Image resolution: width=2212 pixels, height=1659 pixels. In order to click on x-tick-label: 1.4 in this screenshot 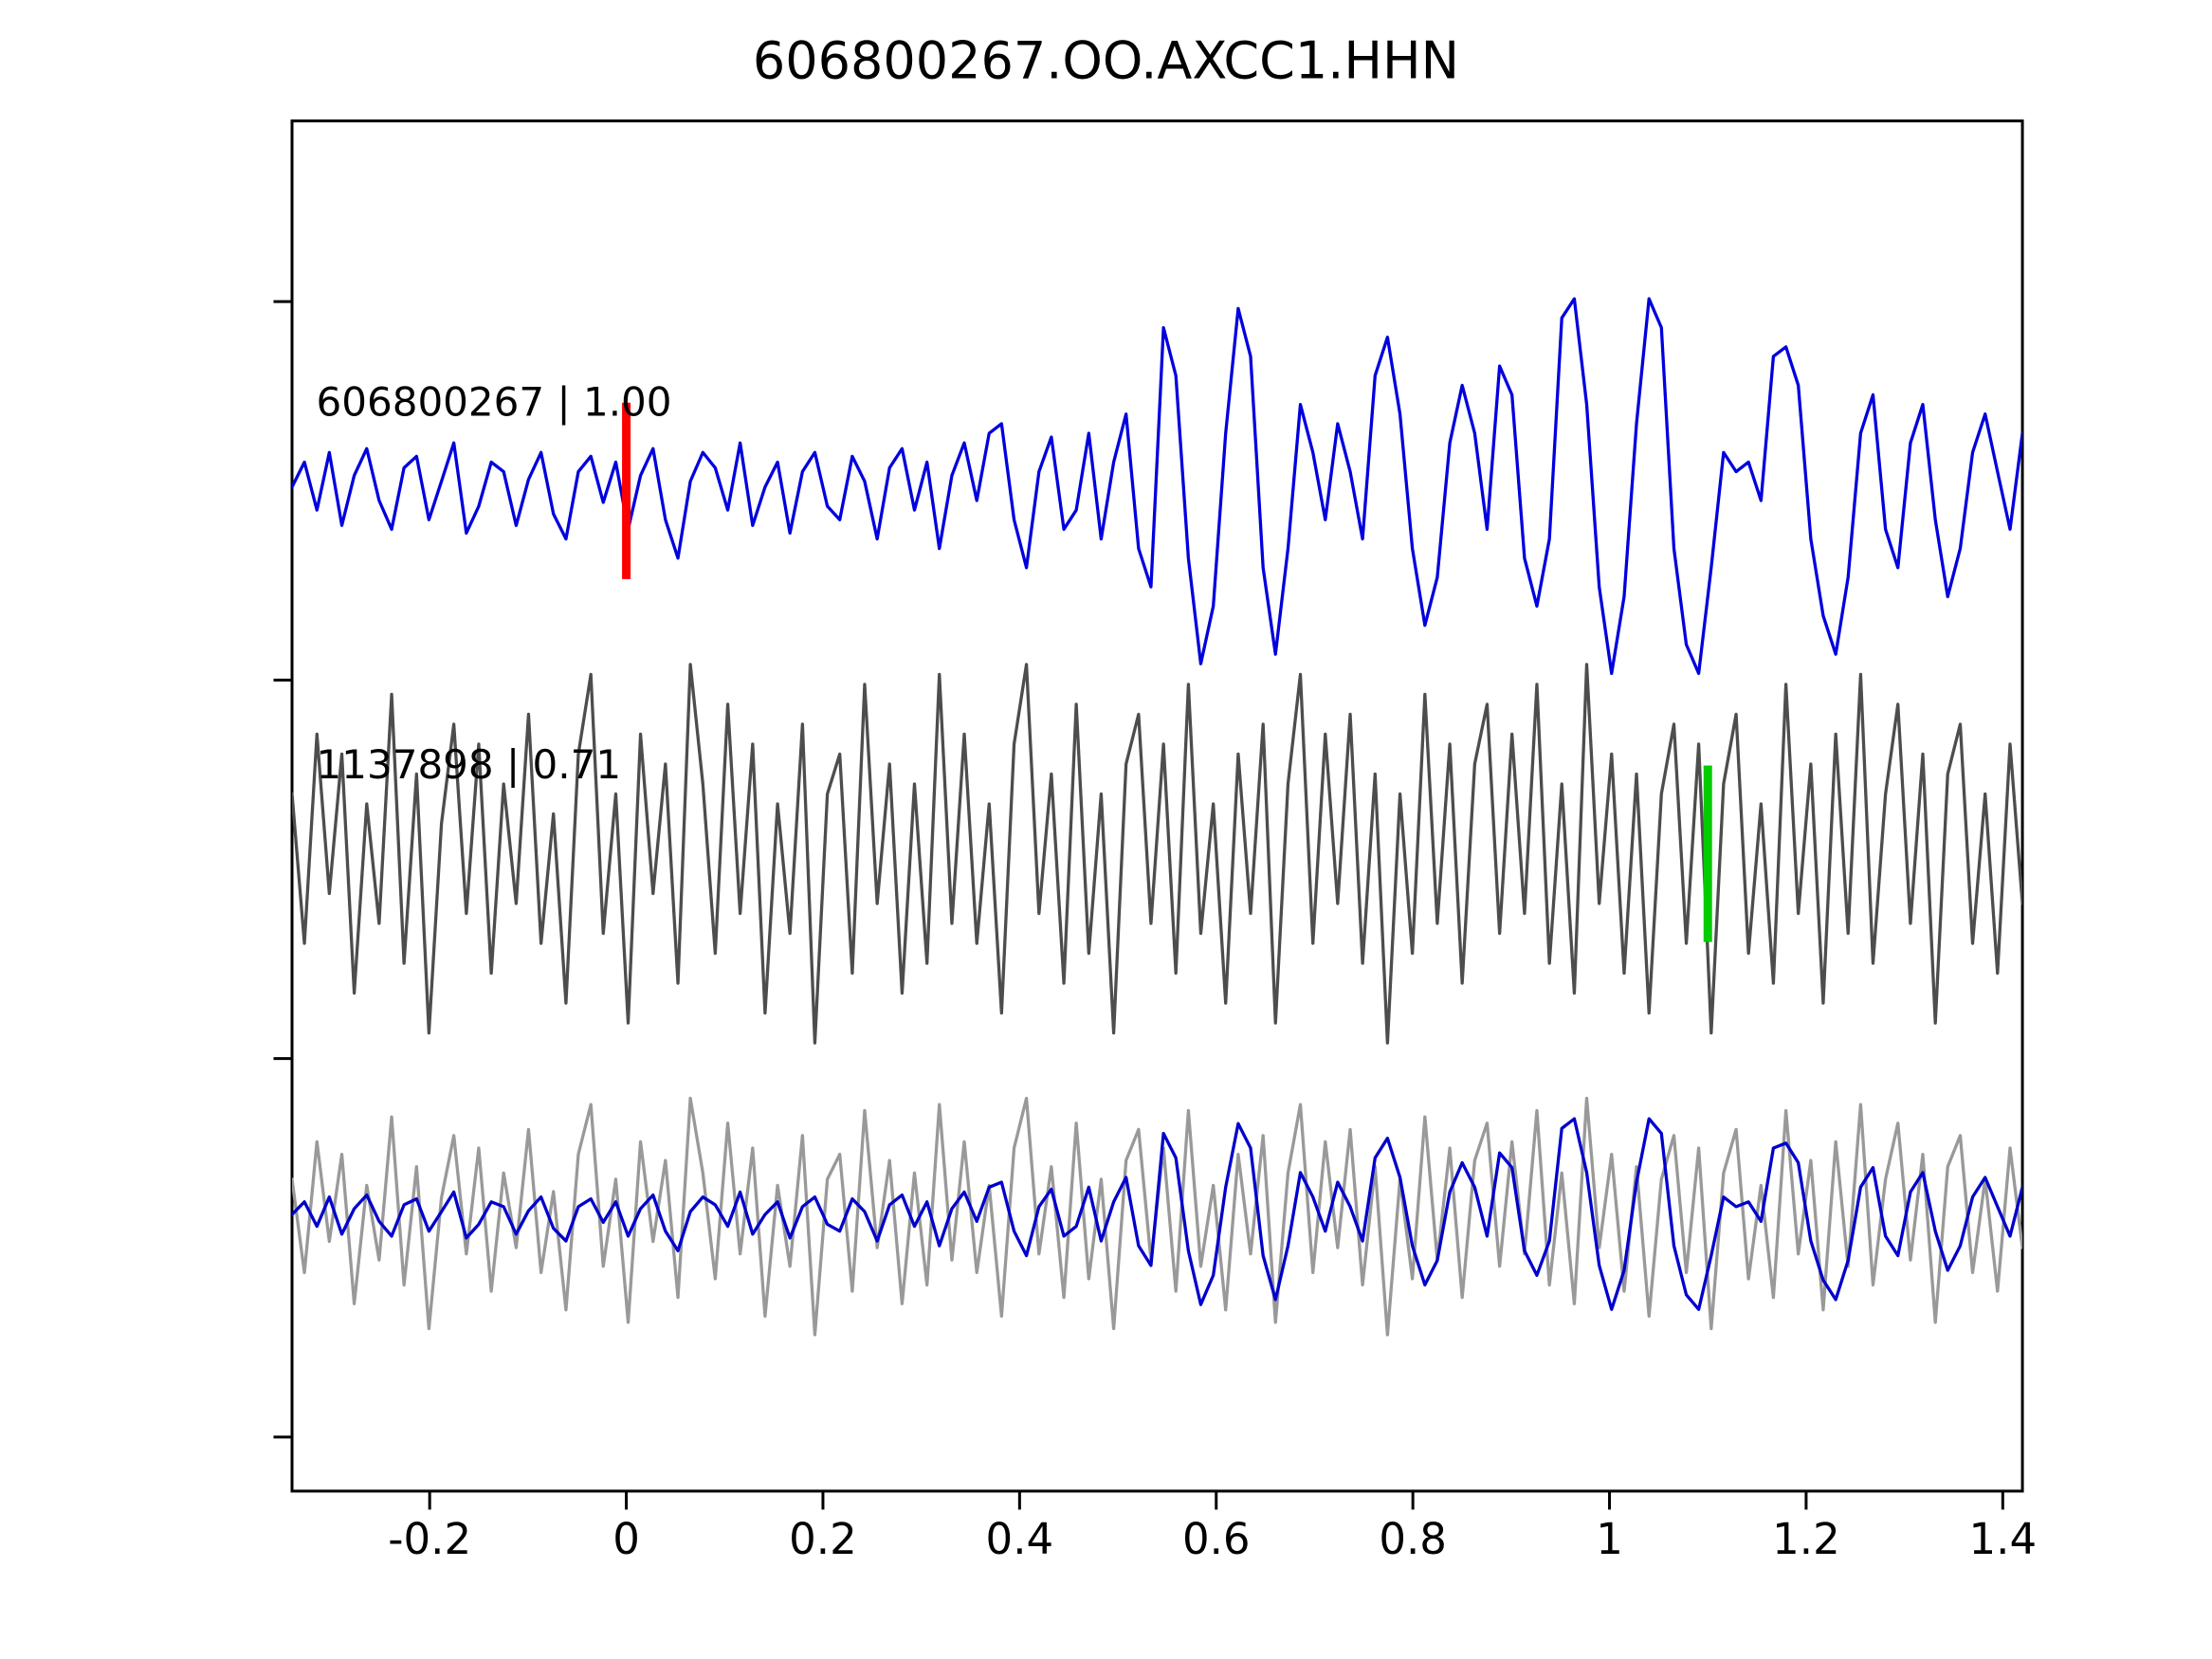, I will do `click(2003, 1539)`.